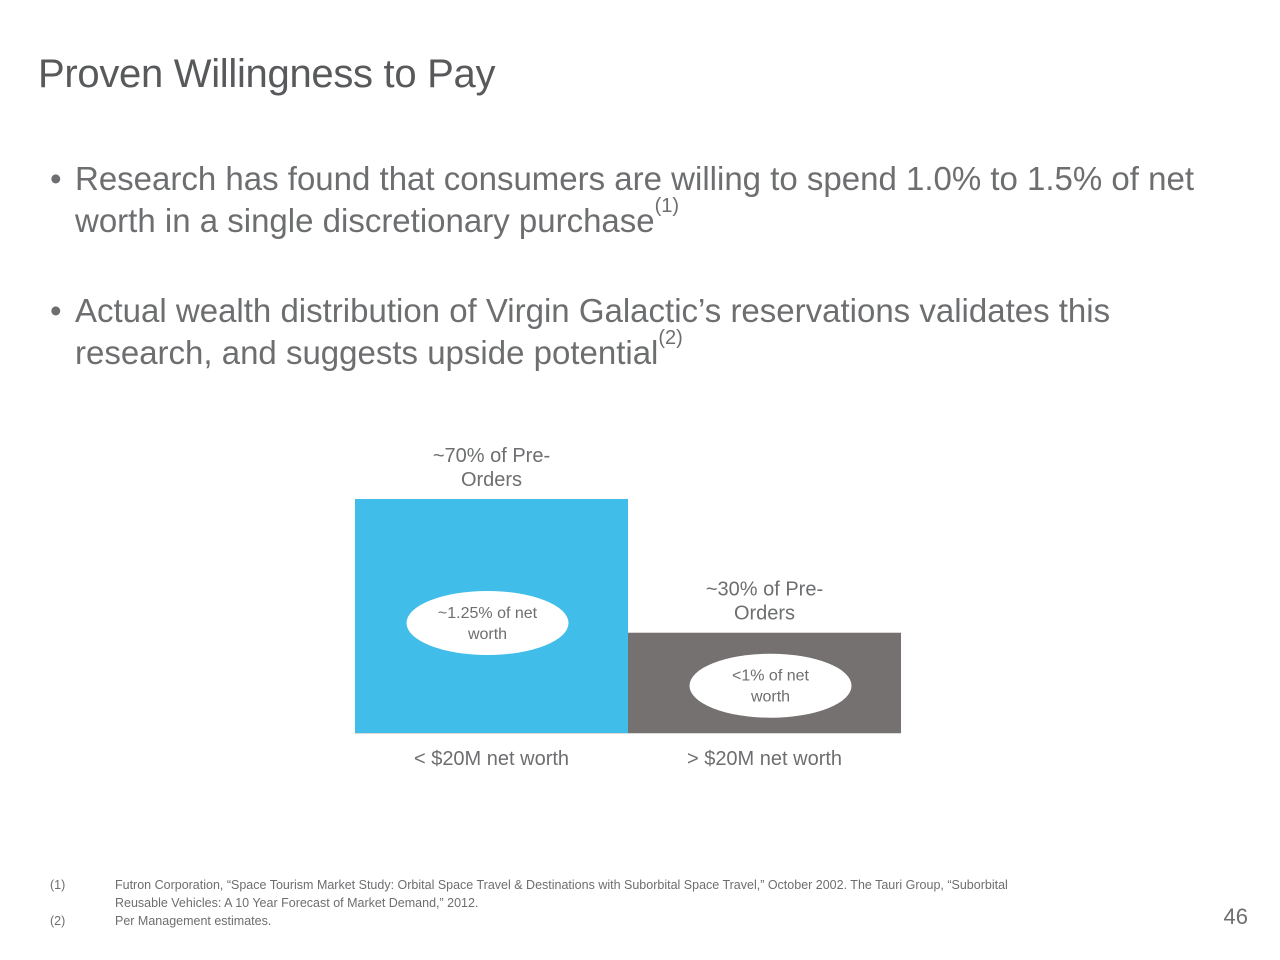  What do you see at coordinates (488, 613) in the screenshot?
I see `bubble-label: ~1.25% of net` at bounding box center [488, 613].